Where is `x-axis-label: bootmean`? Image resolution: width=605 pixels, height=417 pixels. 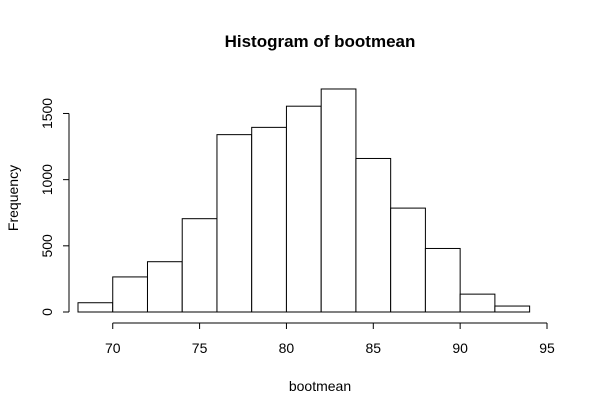 x-axis-label: bootmean is located at coordinates (320, 386).